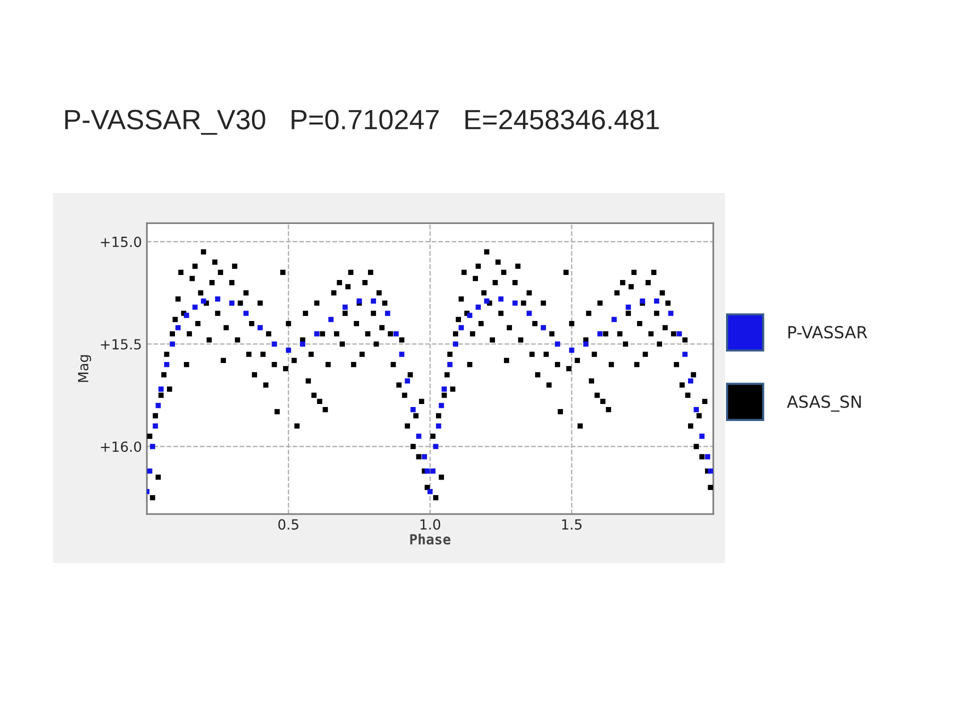 This screenshot has height=720, width=960. I want to click on x-tick-label: 0.5, so click(288, 524).